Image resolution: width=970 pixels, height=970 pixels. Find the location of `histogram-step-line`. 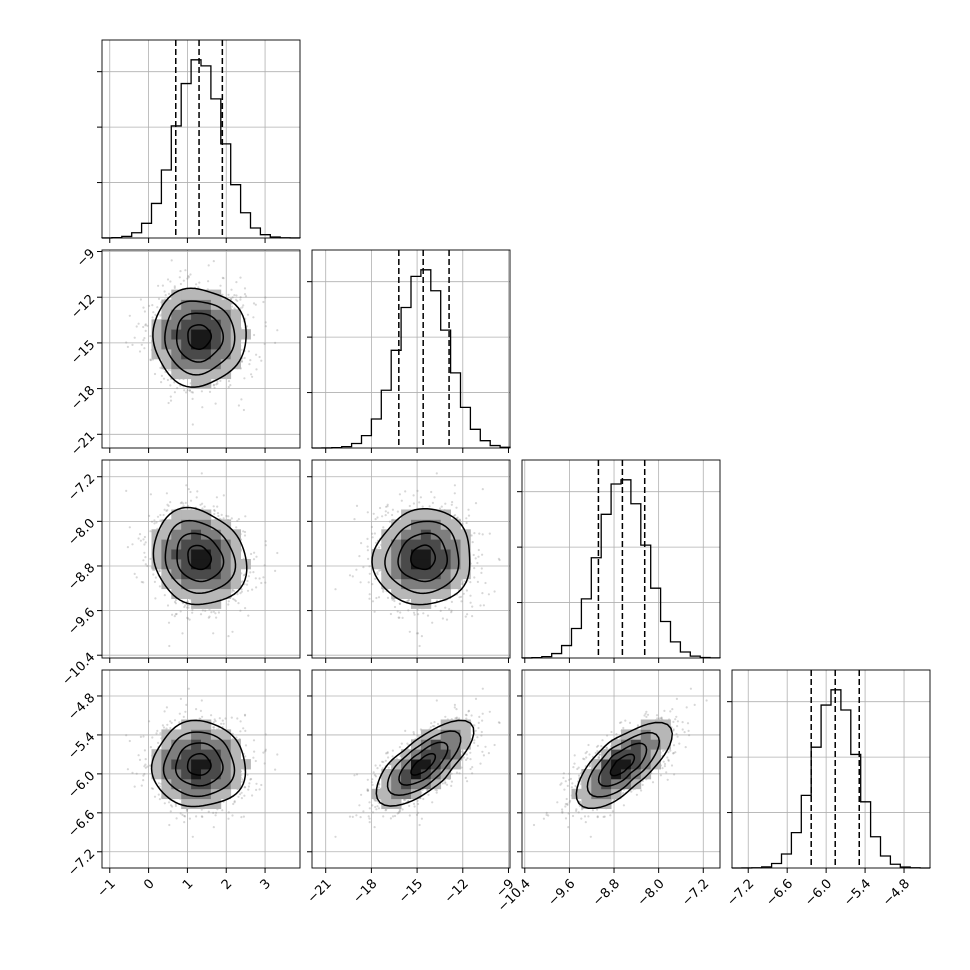

histogram-step-line is located at coordinates (201, 149).